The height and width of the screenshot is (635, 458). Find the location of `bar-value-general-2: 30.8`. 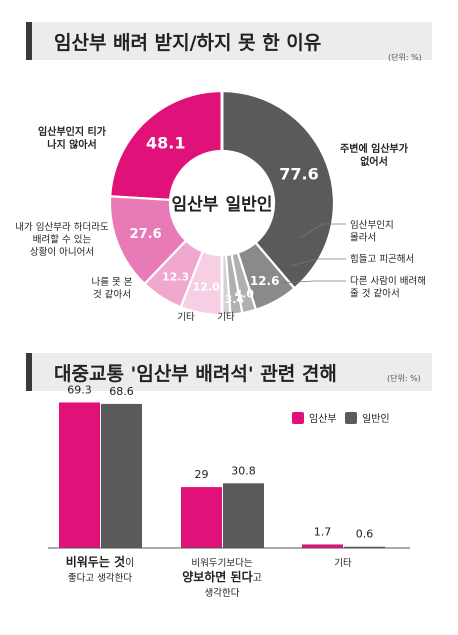

bar-value-general-2: 30.8 is located at coordinates (243, 470).